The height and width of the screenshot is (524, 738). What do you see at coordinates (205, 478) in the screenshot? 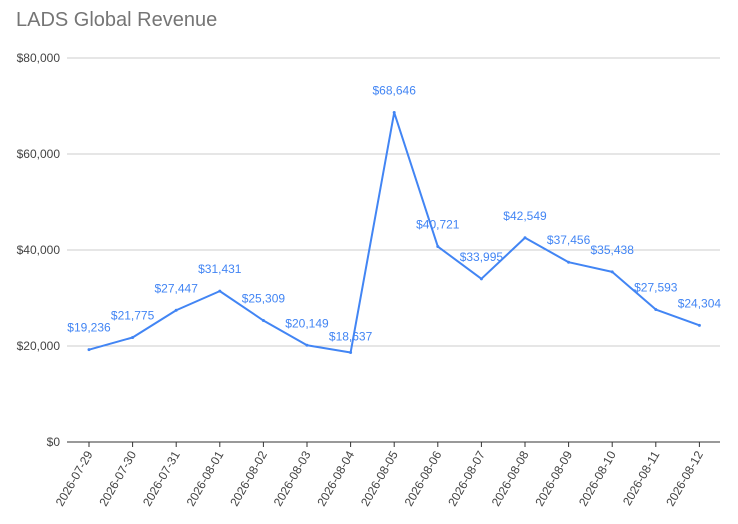
I see `x-tick-label: 2026-08-01` at bounding box center [205, 478].